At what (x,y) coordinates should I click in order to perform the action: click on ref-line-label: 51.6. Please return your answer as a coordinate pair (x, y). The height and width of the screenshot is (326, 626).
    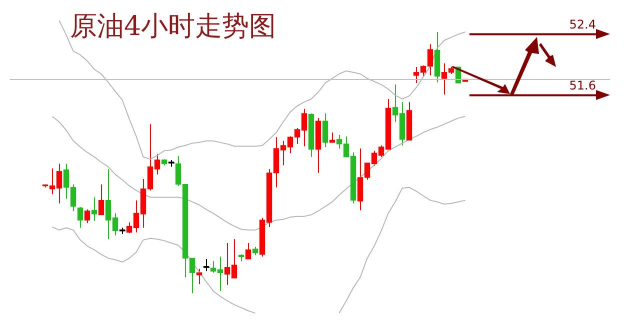
    Looking at the image, I should click on (582, 85).